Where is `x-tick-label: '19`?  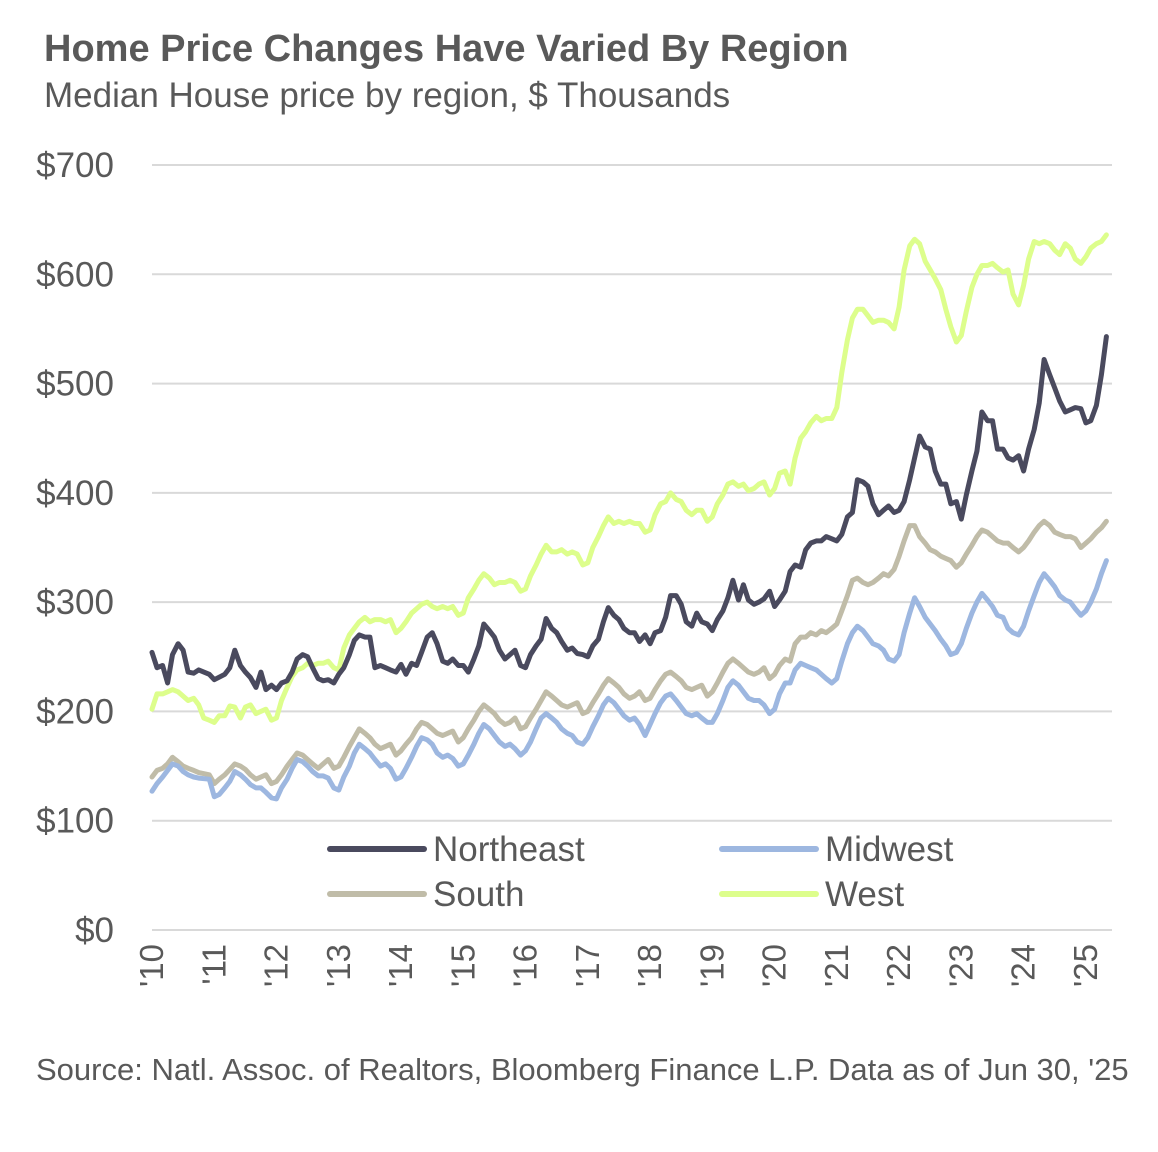 x-tick-label: '19 is located at coordinates (711, 965).